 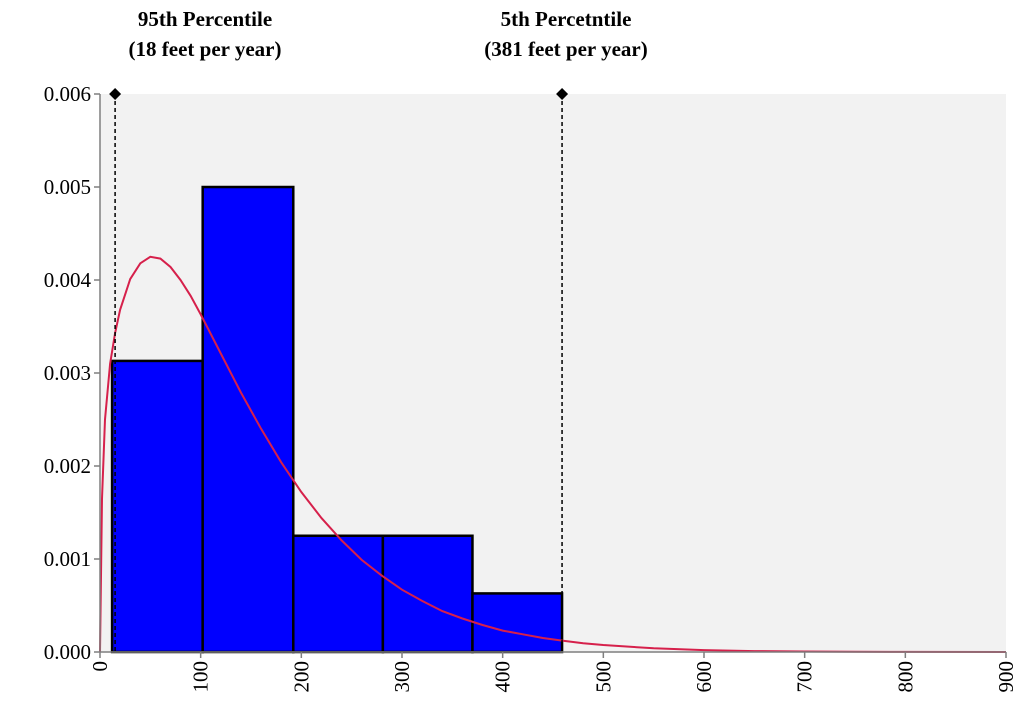 What do you see at coordinates (67, 187) in the screenshot?
I see `y-tick-label-5: 0.005` at bounding box center [67, 187].